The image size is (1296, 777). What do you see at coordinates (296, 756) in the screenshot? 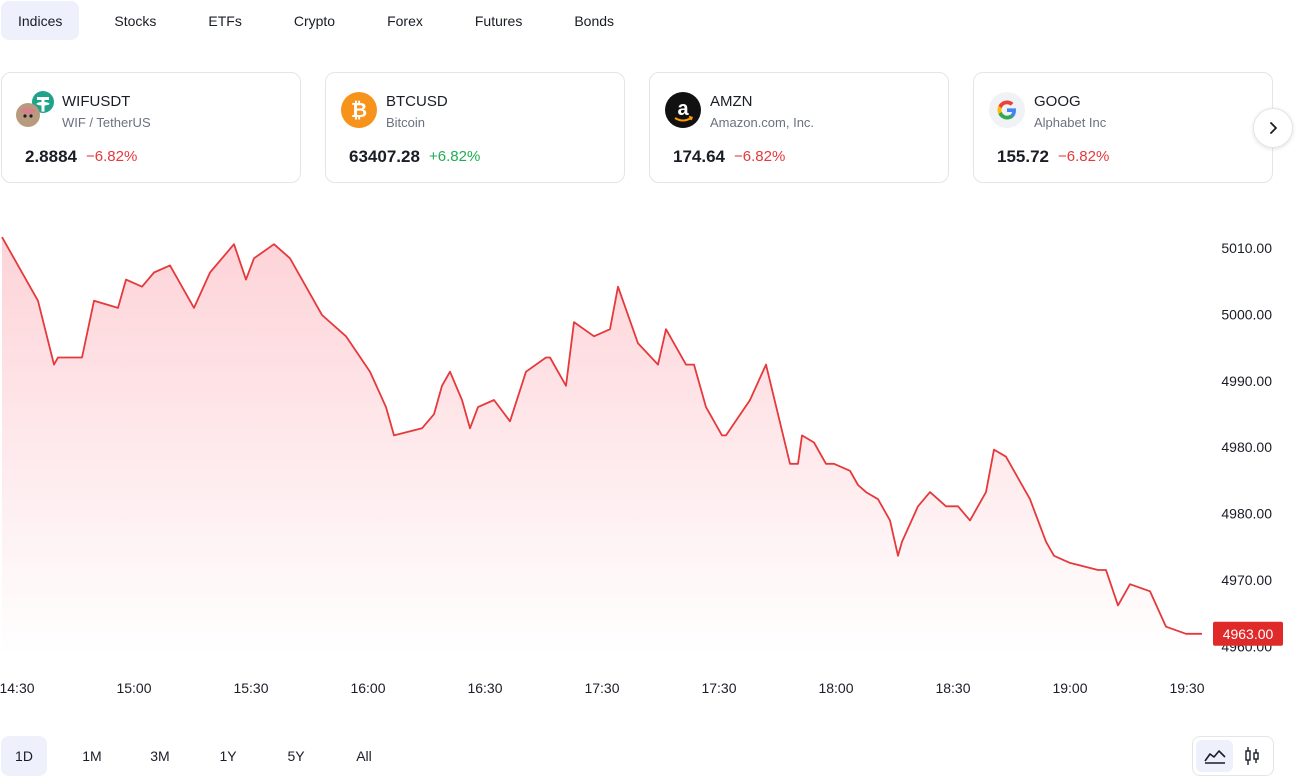
I see `range-5y: 5Y` at bounding box center [296, 756].